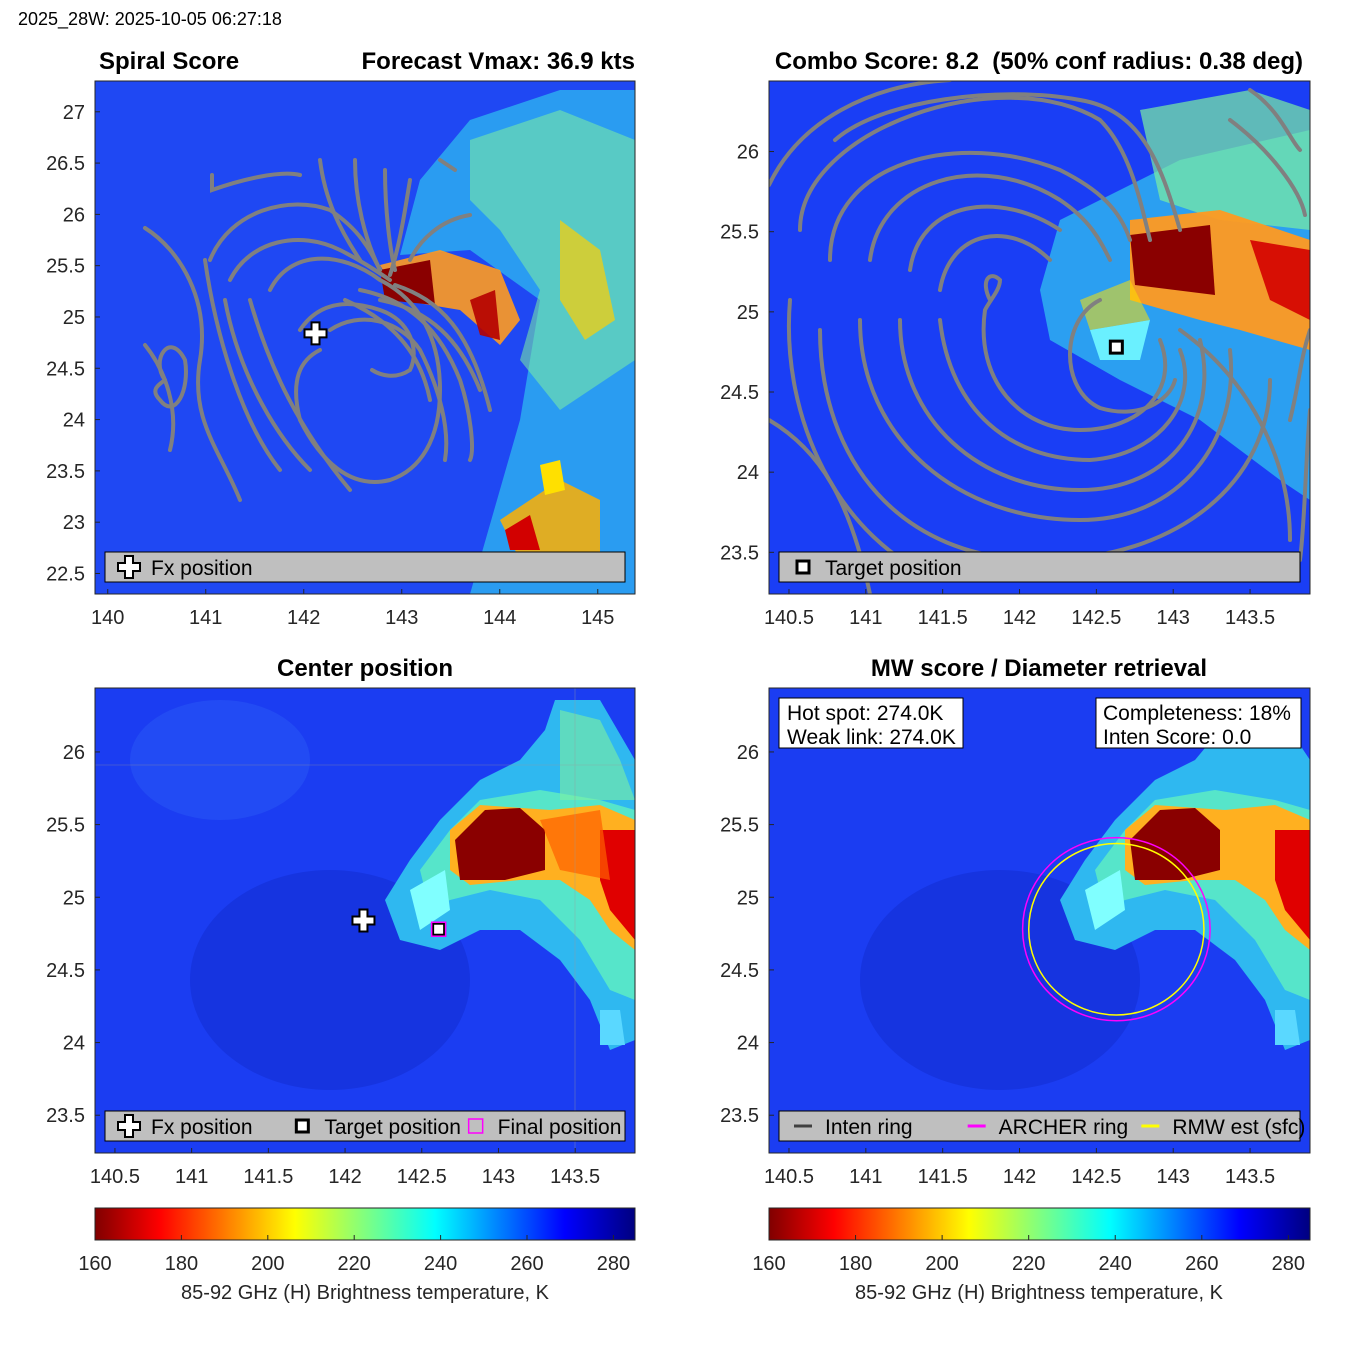 This screenshot has height=1350, width=1350. Describe the element at coordinates (498, 61) in the screenshot. I see `spiral-vmax-title: Forecast Vmax: 36.9 kts` at that location.